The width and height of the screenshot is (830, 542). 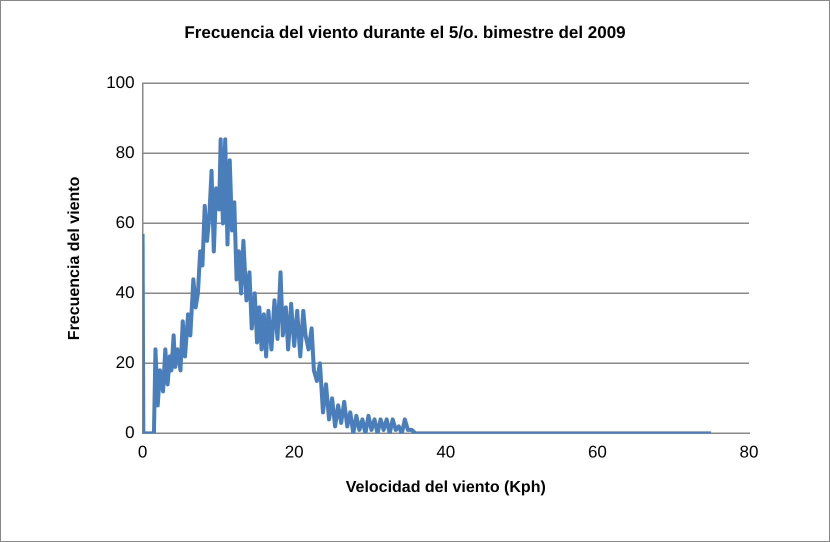 What do you see at coordinates (446, 452) in the screenshot?
I see `x-tick-label: 40` at bounding box center [446, 452].